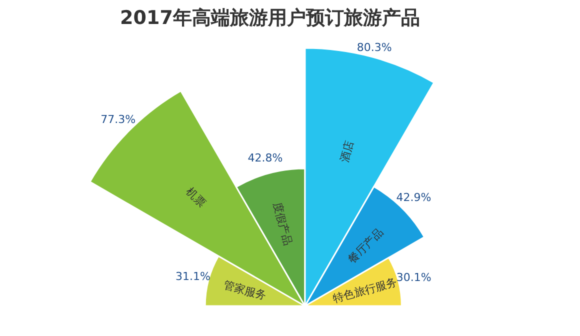  What do you see at coordinates (374, 47) in the screenshot?
I see `data-label: 80.3%` at bounding box center [374, 47].